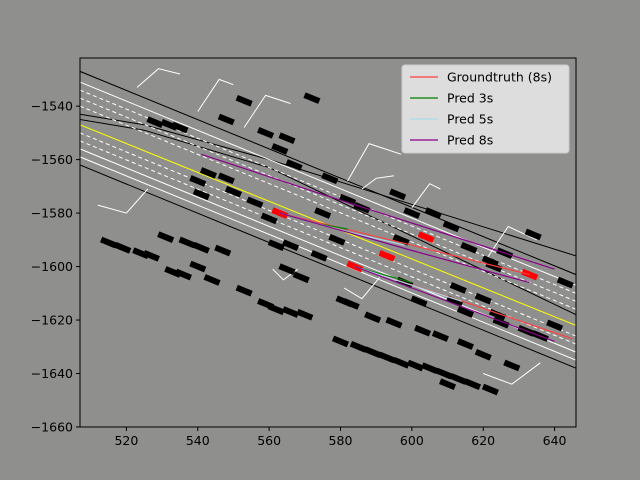  I want to click on x-tick-label: 580, so click(341, 440).